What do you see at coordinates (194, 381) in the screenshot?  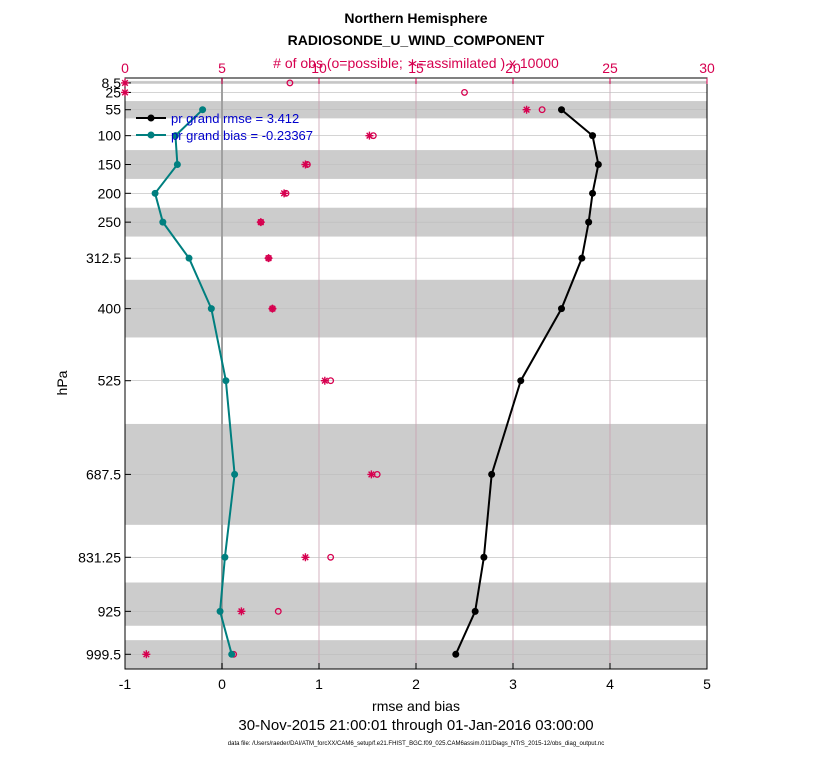 I see `bias-line` at bounding box center [194, 381].